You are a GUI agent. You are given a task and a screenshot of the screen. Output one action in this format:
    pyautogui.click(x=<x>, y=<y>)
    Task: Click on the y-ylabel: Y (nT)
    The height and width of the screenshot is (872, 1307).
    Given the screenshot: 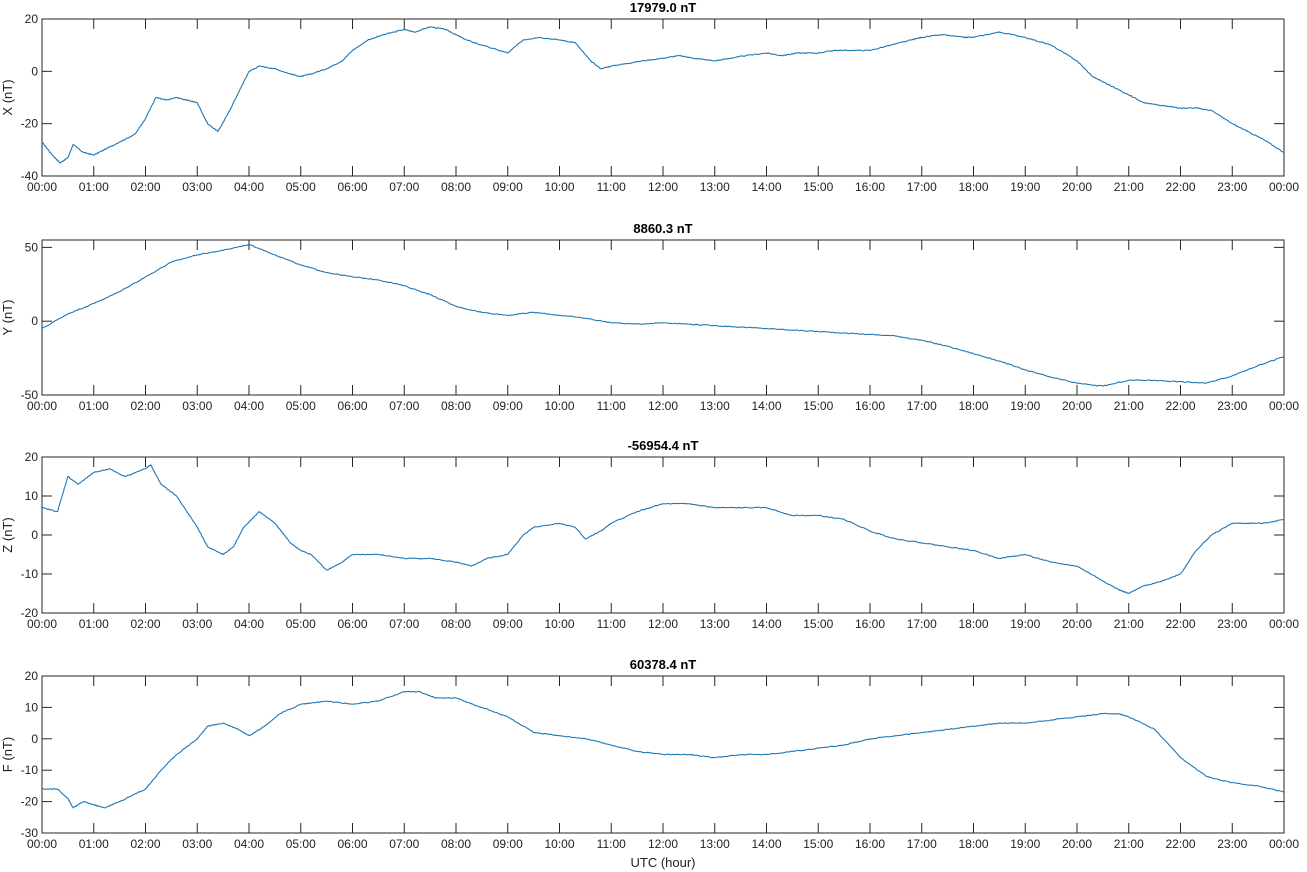 What is the action you would take?
    pyautogui.click(x=7, y=318)
    